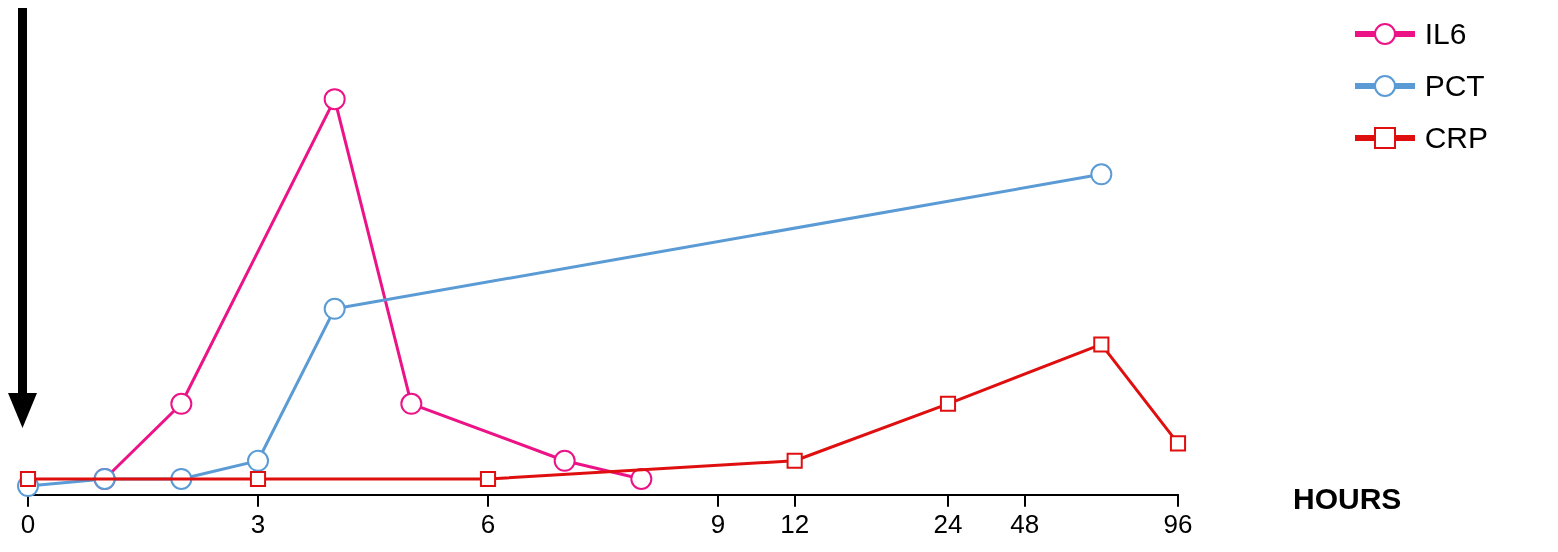  What do you see at coordinates (28, 523) in the screenshot?
I see `x-tick-label: 0` at bounding box center [28, 523].